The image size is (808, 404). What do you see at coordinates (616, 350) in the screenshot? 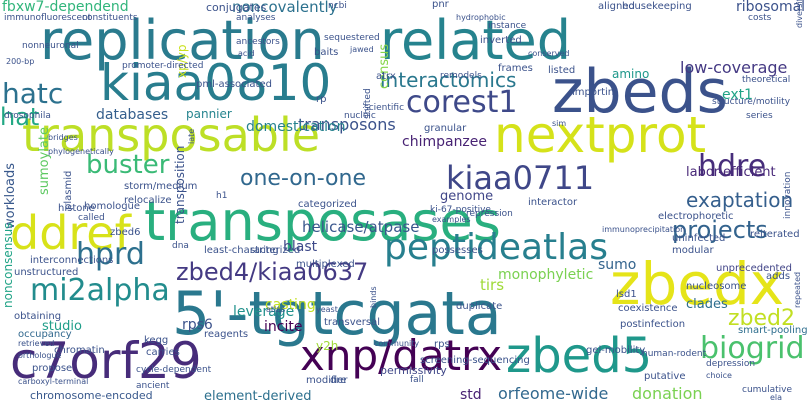
I see `word: gel-mobility` at bounding box center [616, 350].